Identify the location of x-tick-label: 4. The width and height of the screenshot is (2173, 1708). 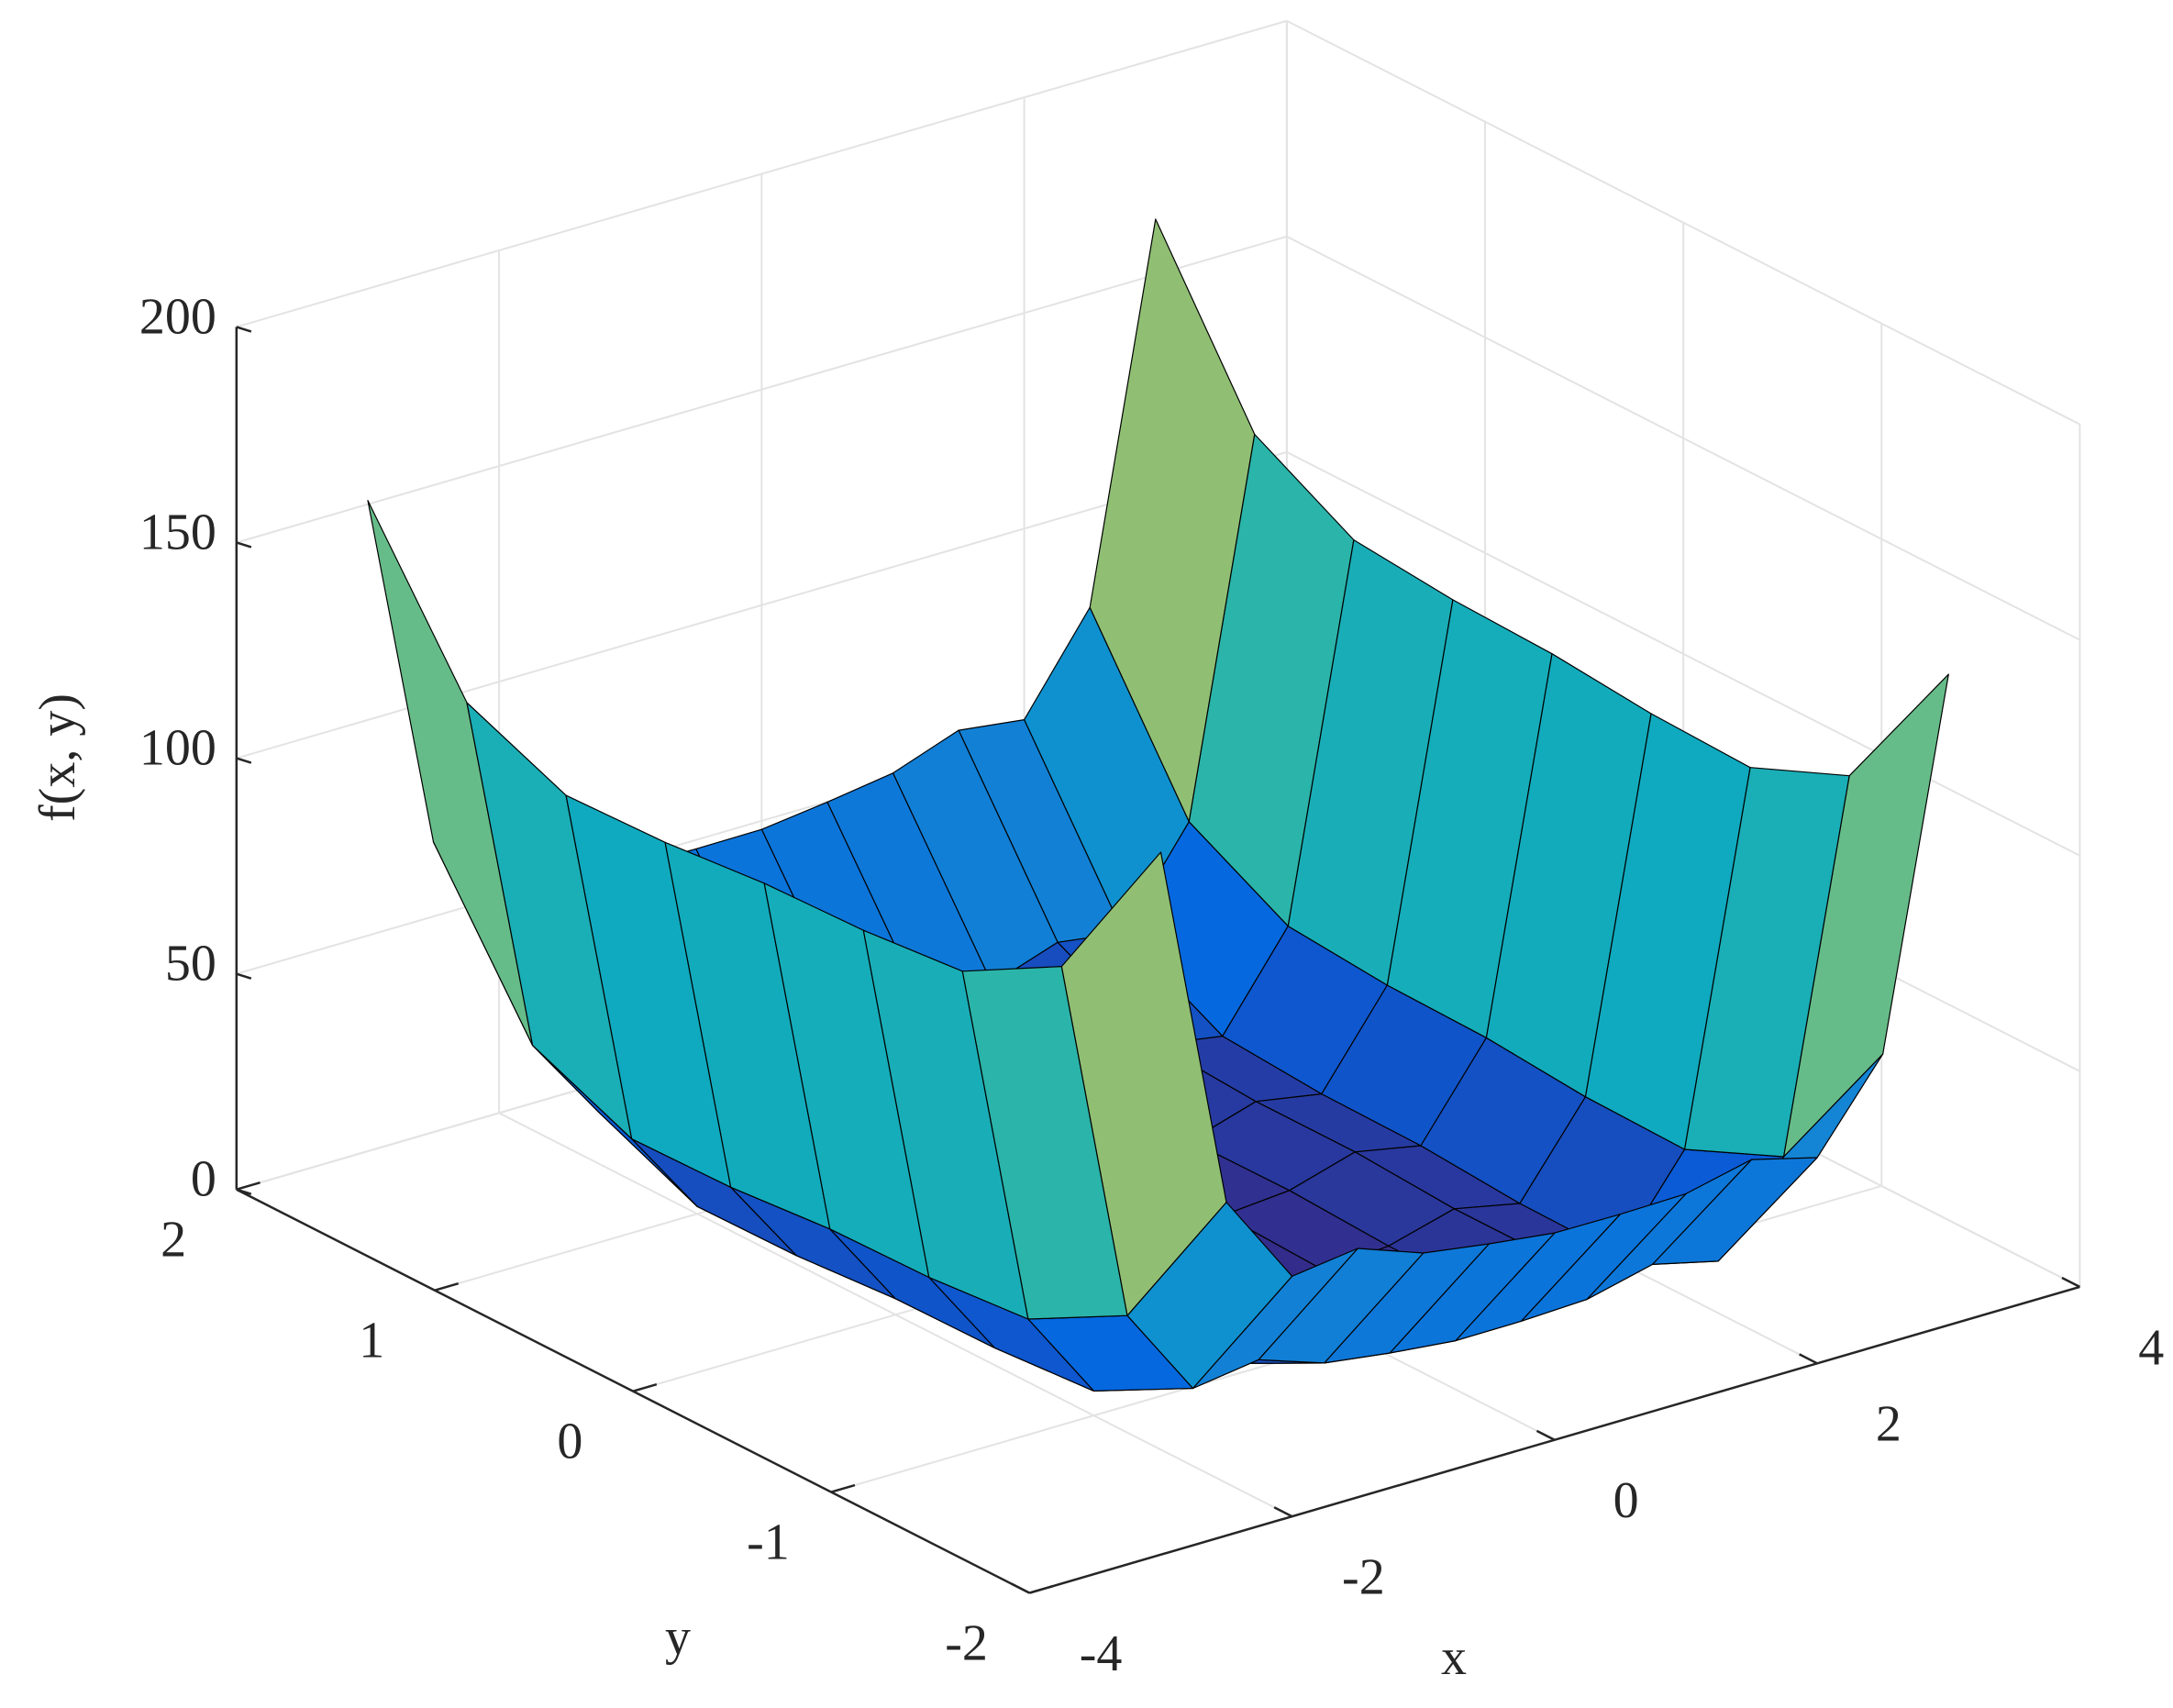
(2151, 1347).